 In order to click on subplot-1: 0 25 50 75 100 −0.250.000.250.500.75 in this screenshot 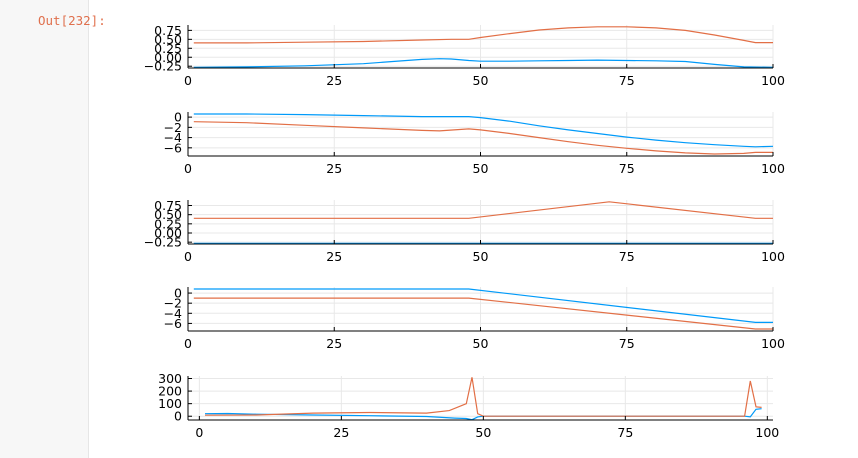, I will do `click(464, 55)`.